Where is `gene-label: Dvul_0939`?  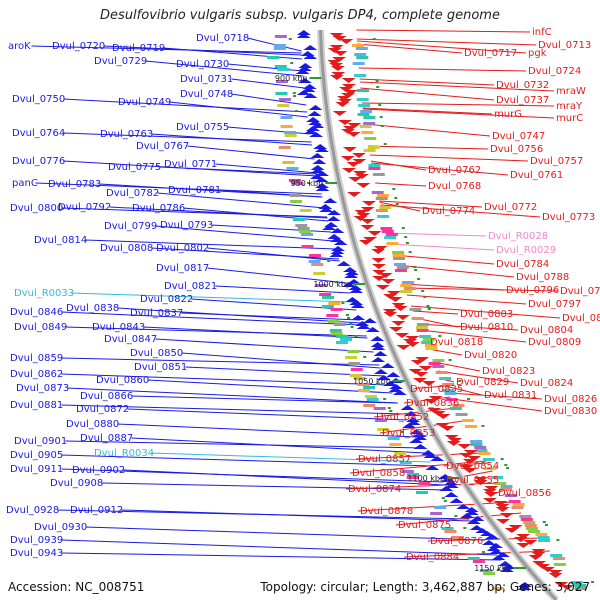 gene-label: Dvul_0939 is located at coordinates (36, 540).